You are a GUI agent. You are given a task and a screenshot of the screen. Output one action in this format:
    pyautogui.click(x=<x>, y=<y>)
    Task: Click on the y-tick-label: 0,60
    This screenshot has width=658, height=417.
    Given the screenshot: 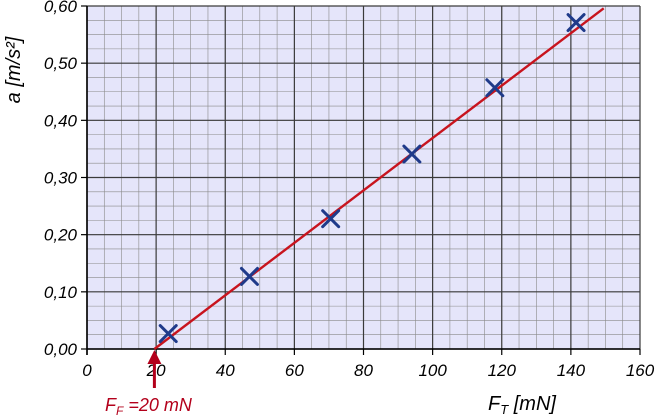 What is the action you would take?
    pyautogui.click(x=61, y=8)
    